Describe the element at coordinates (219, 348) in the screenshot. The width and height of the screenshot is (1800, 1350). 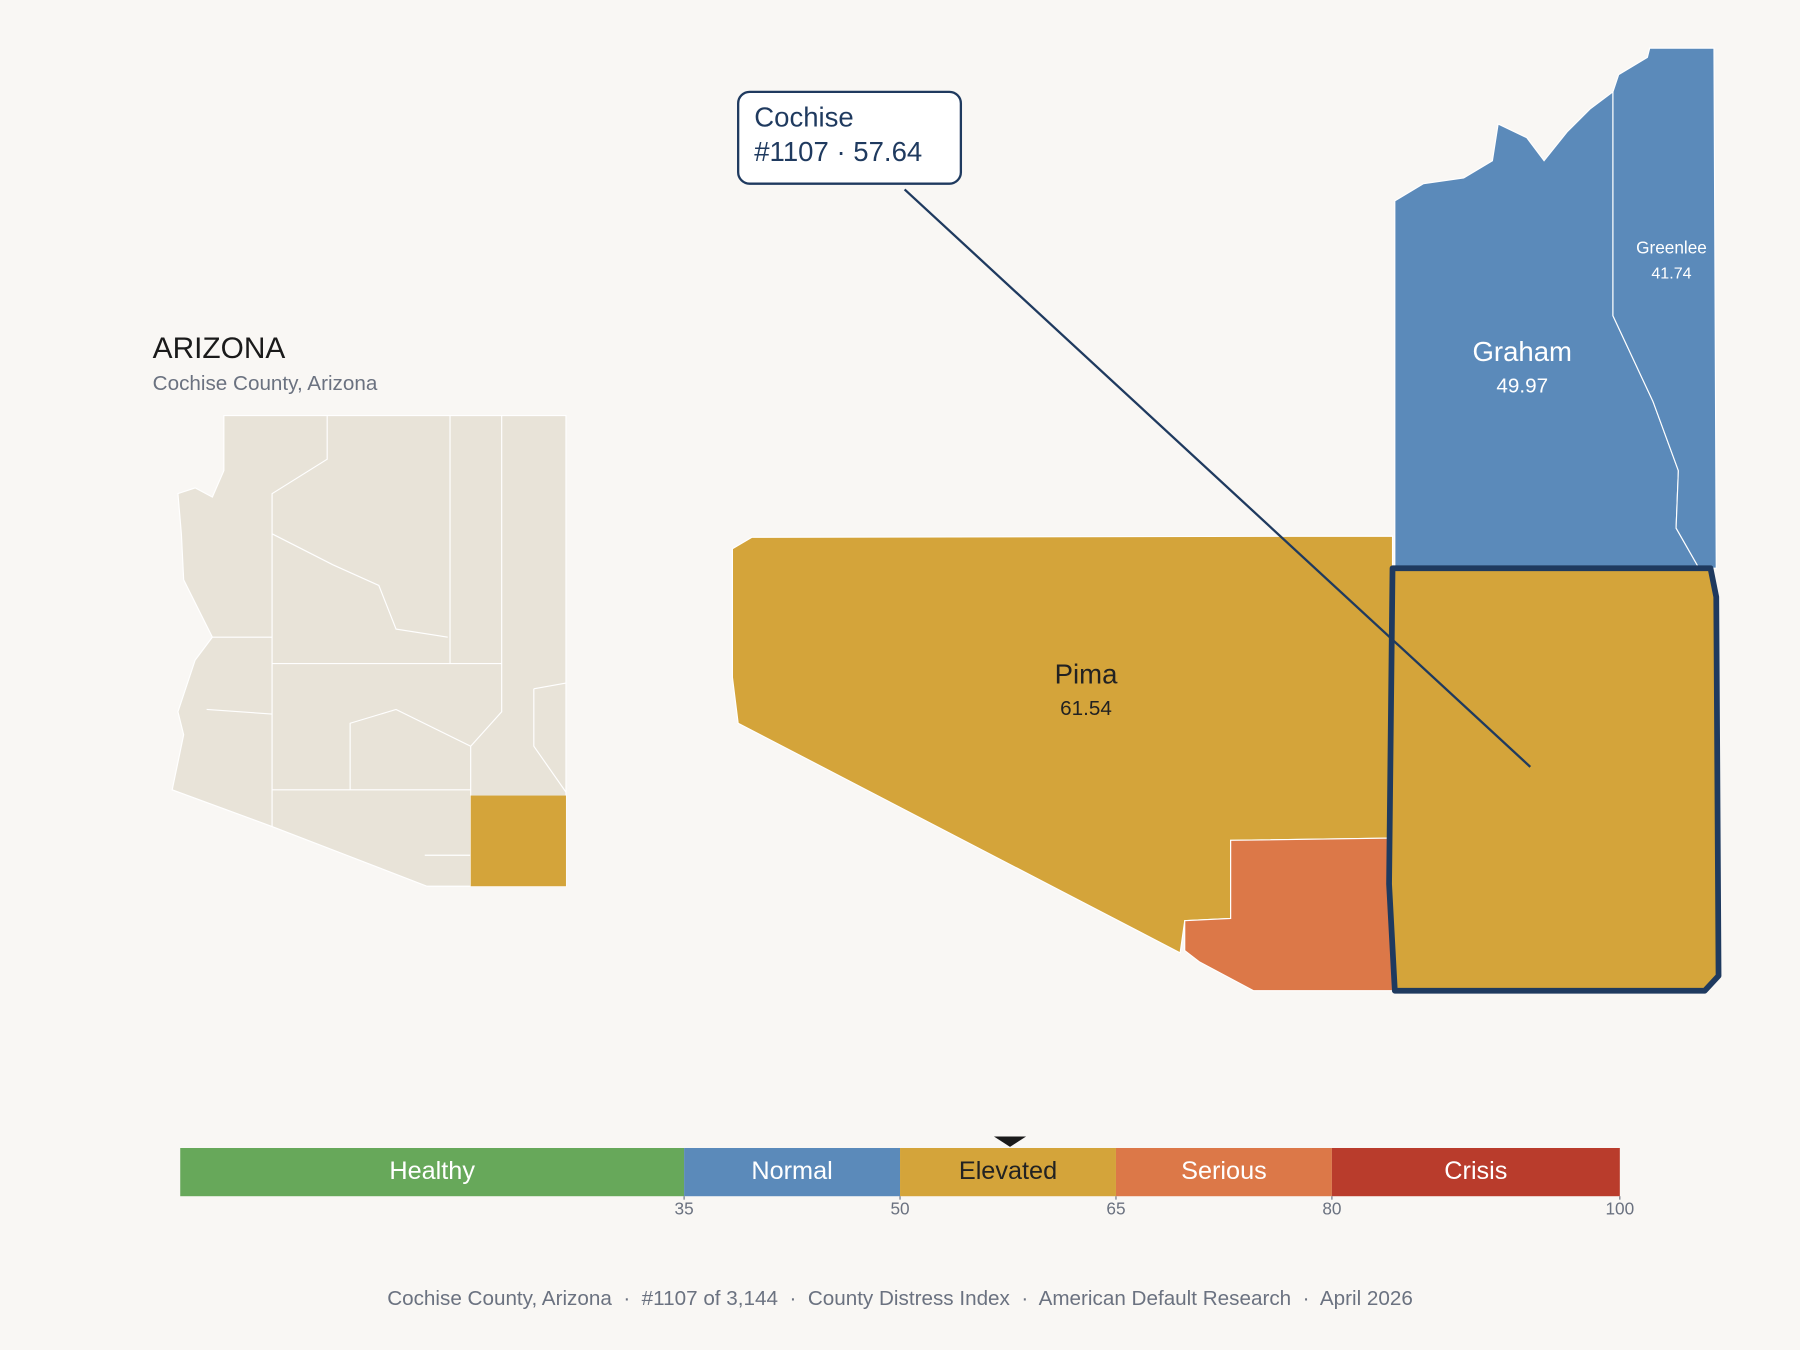
I see `state-title: ARIZONA` at that location.